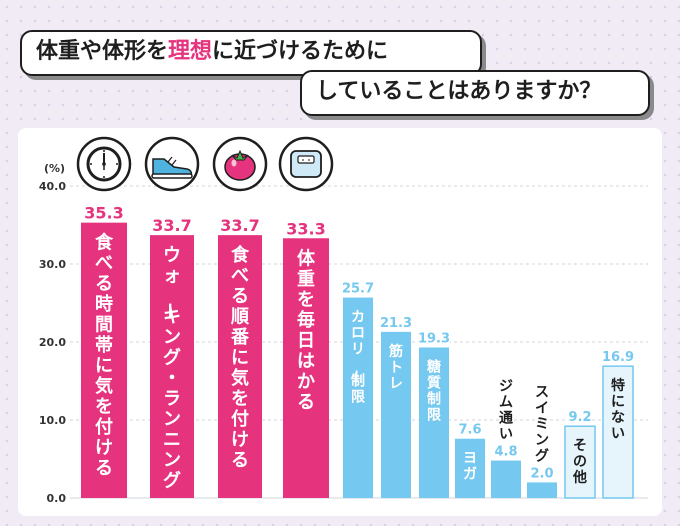 Image resolution: width=680 pixels, height=526 pixels. I want to click on icons, so click(205, 164).